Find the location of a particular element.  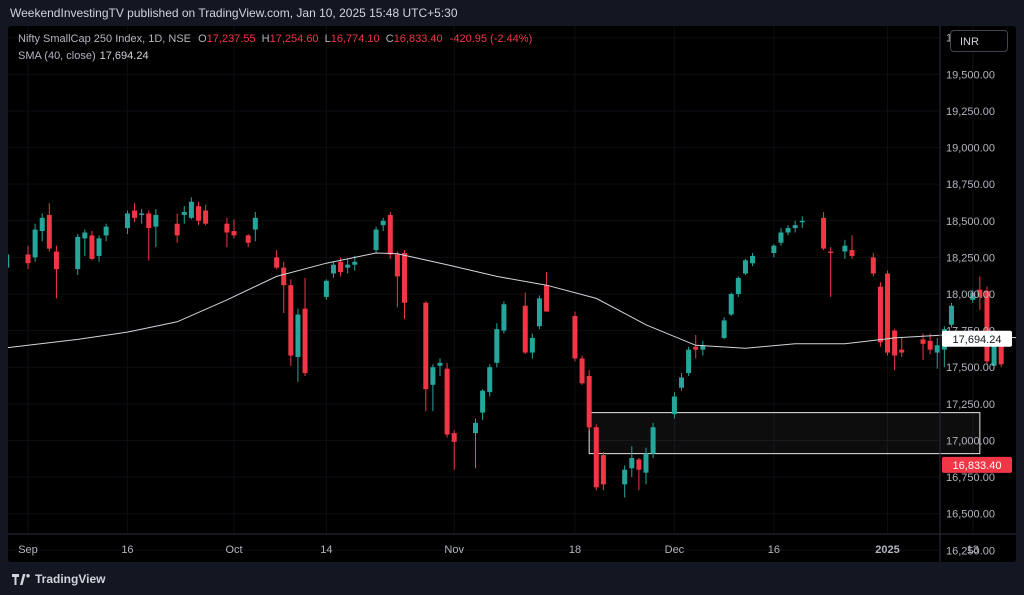

x-tick-label: Nov is located at coordinates (454, 550).